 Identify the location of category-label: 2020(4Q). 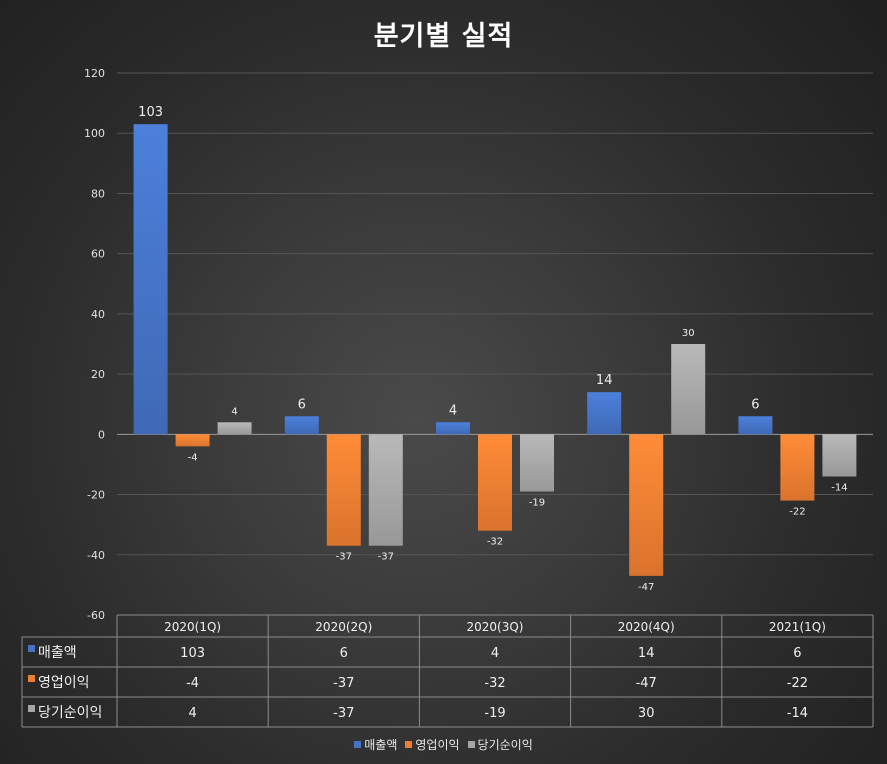
(646, 627).